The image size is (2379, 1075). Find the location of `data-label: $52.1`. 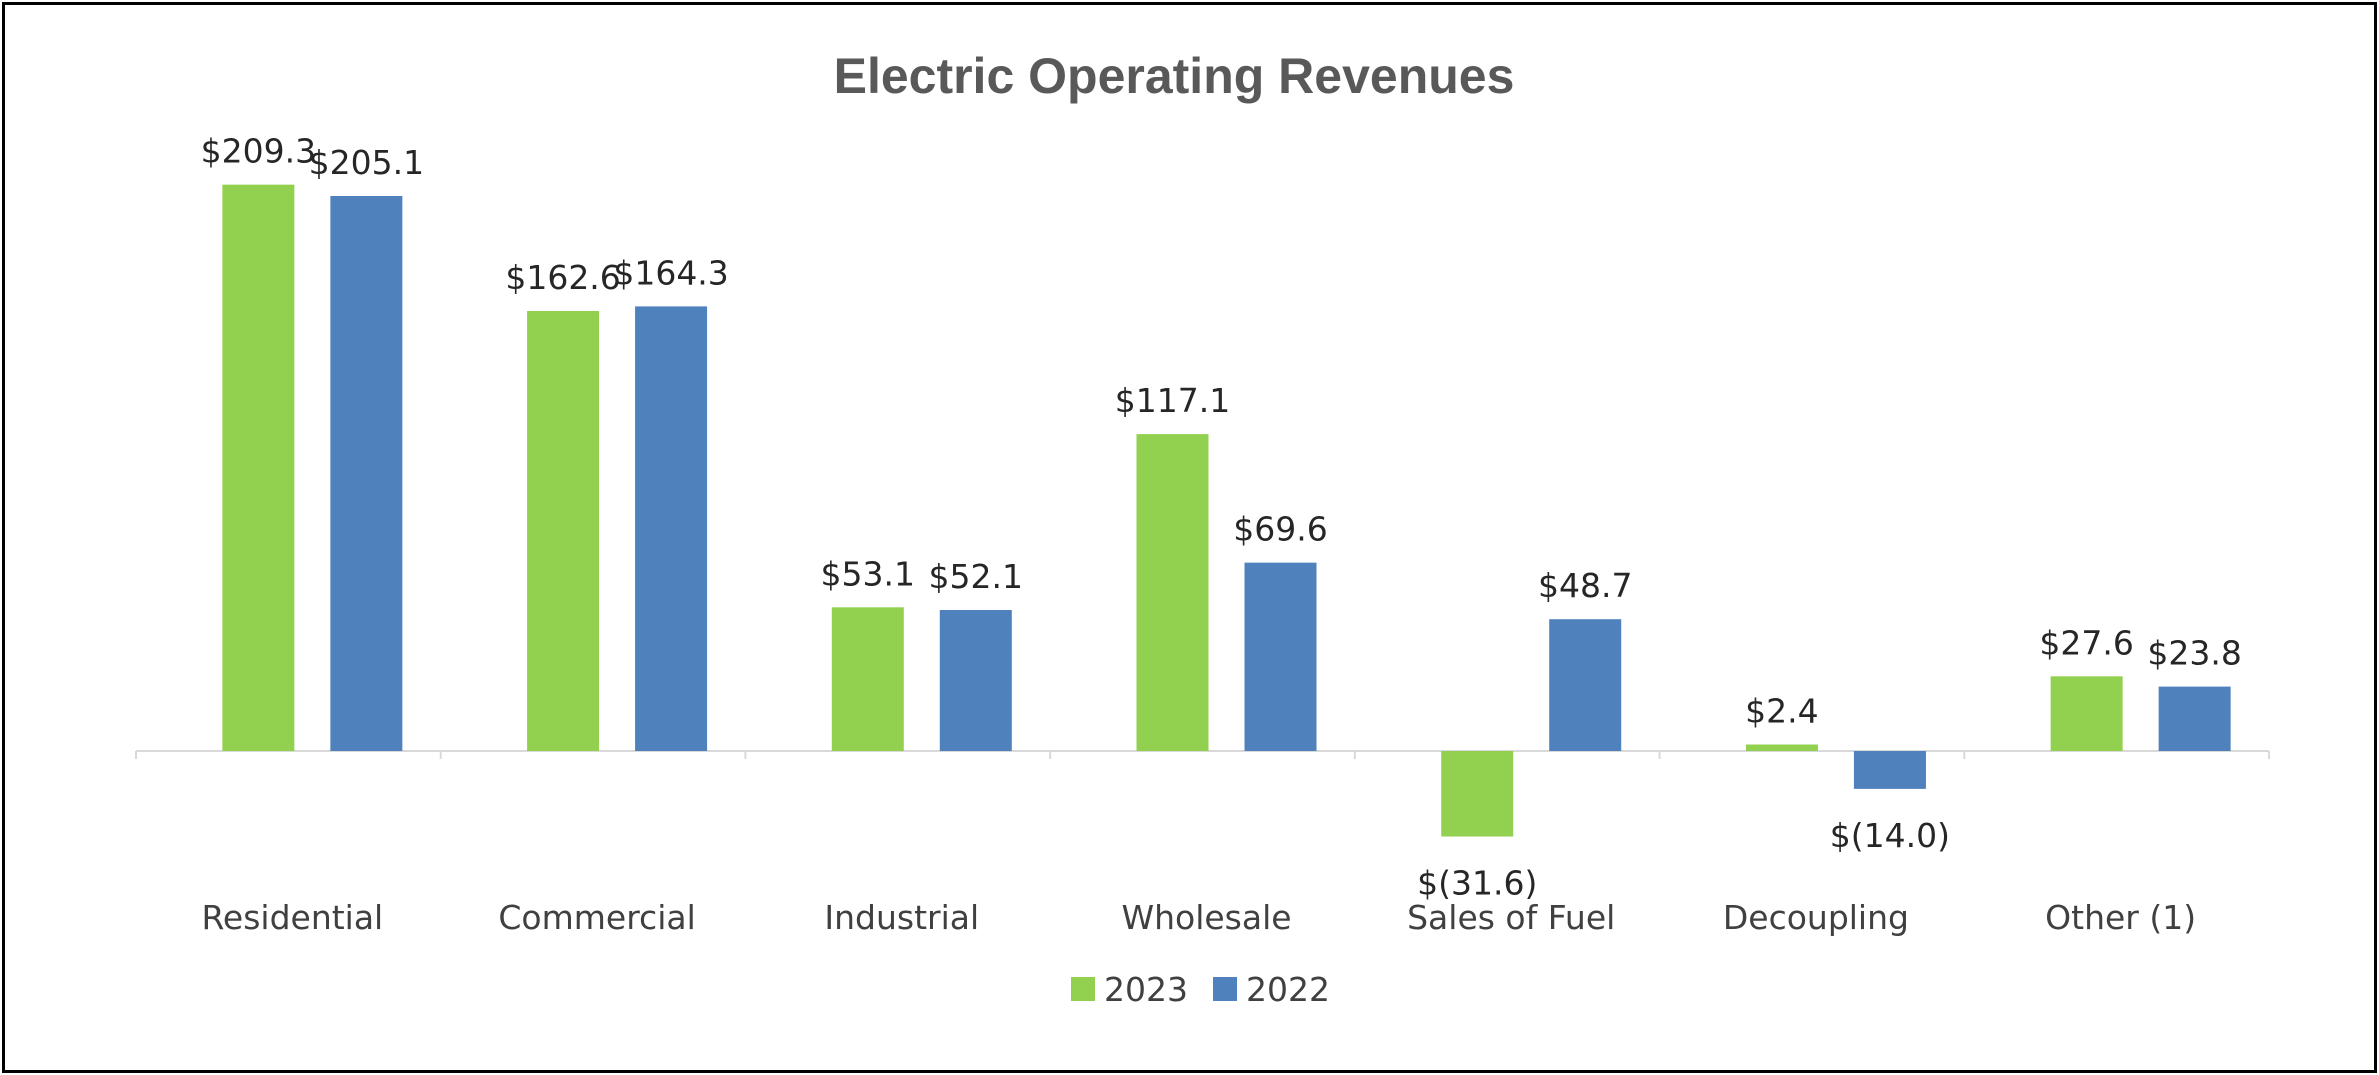

data-label: $52.1 is located at coordinates (976, 576).